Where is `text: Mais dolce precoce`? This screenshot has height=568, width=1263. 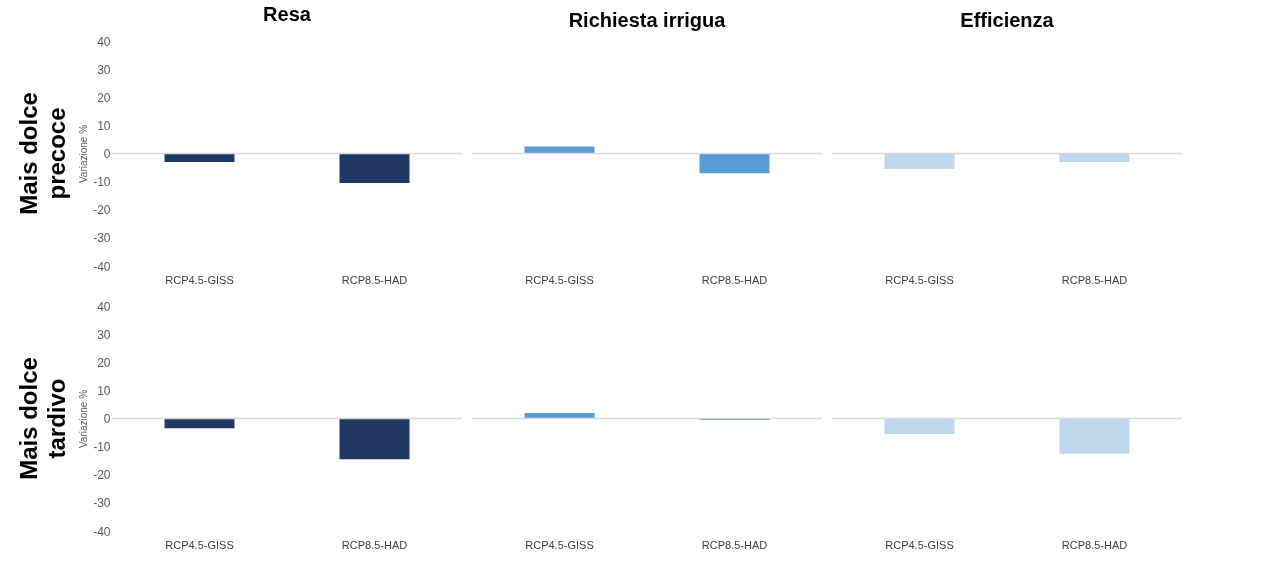 text: Mais dolce precoce is located at coordinates (42, 153).